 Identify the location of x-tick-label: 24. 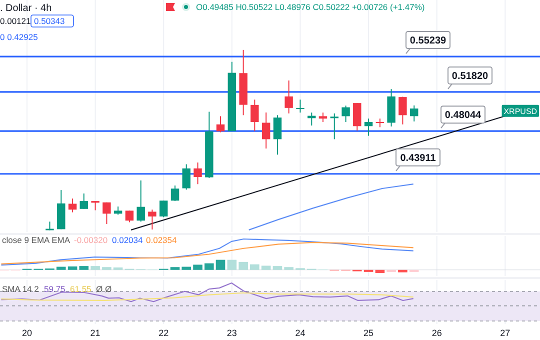
(300, 333).